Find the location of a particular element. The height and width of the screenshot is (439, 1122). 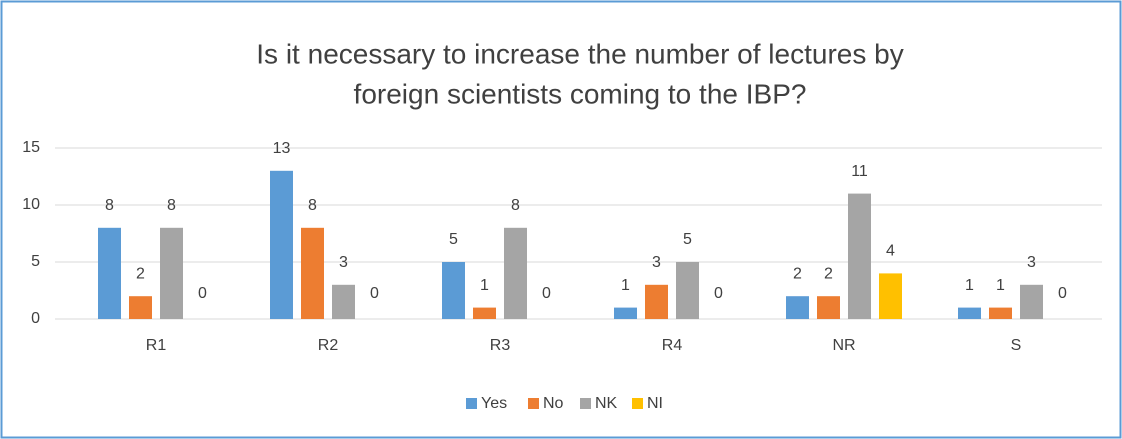

x-tick-label: R3 is located at coordinates (500, 345).